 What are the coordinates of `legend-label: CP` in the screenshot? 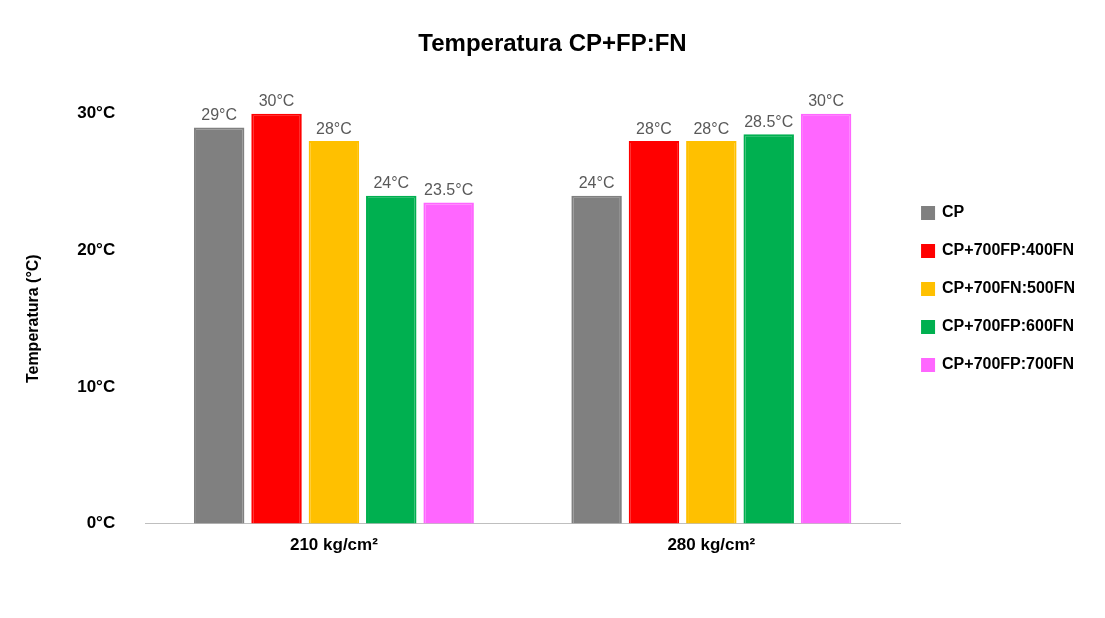 It's located at (953, 212).